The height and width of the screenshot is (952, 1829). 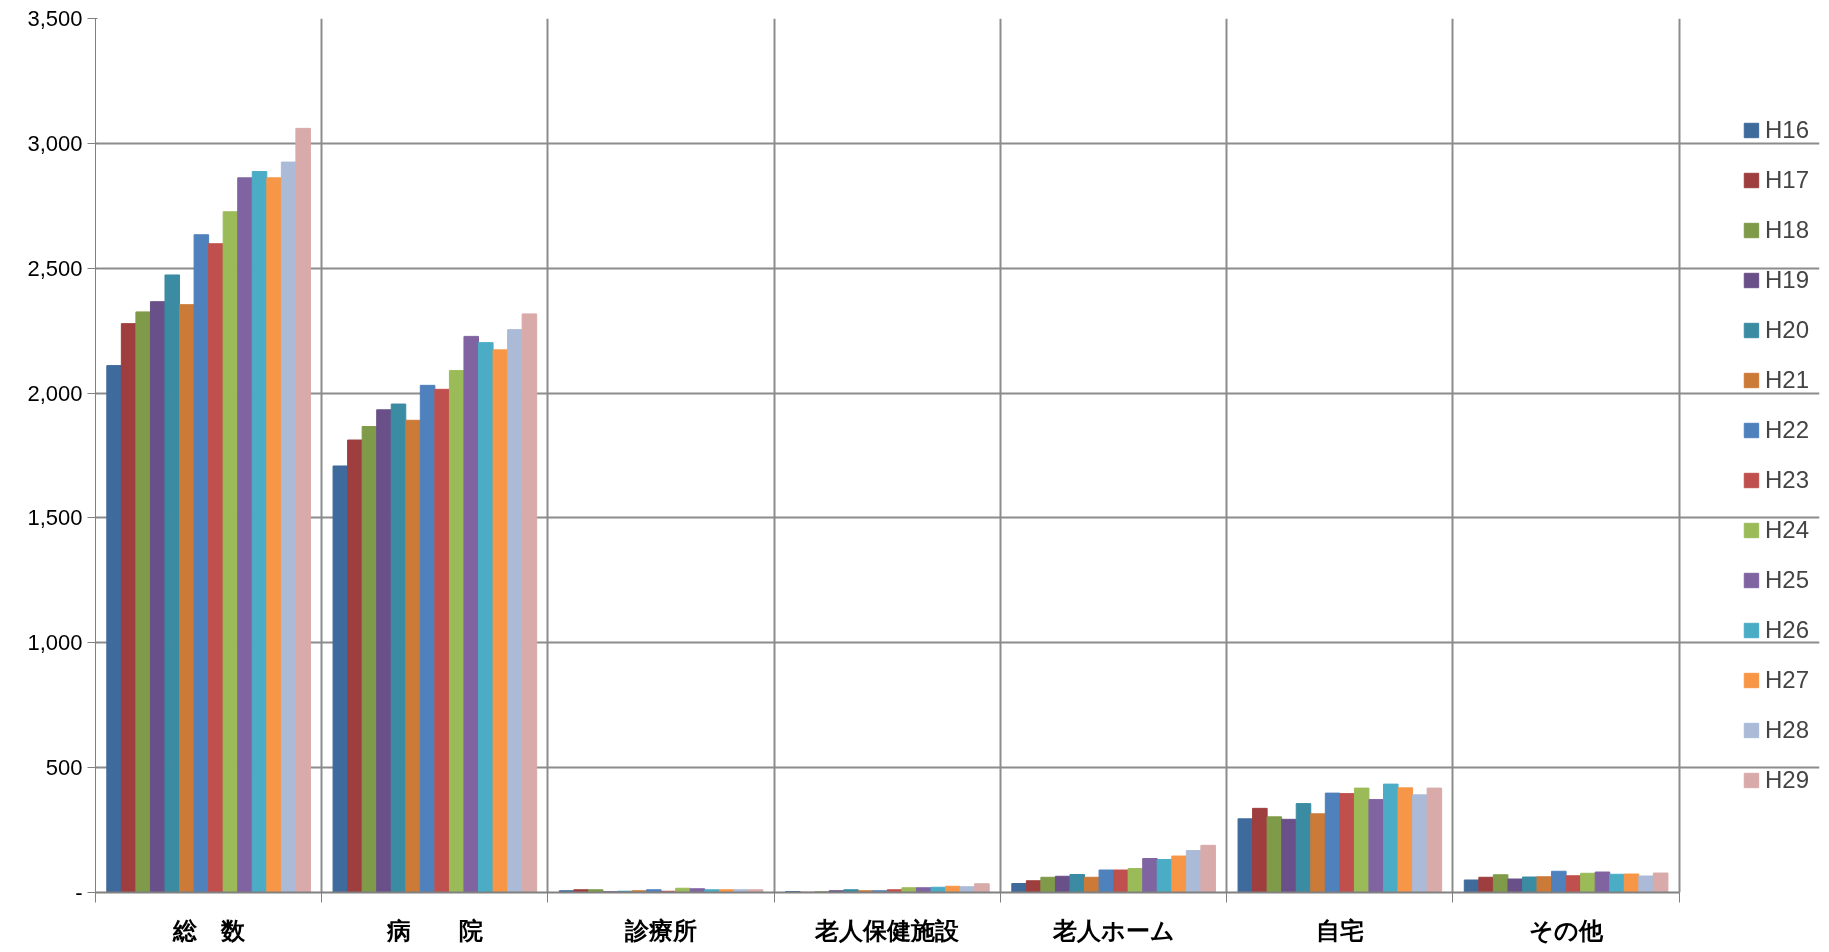 What do you see at coordinates (1786, 580) in the screenshot?
I see `legend-label: H25` at bounding box center [1786, 580].